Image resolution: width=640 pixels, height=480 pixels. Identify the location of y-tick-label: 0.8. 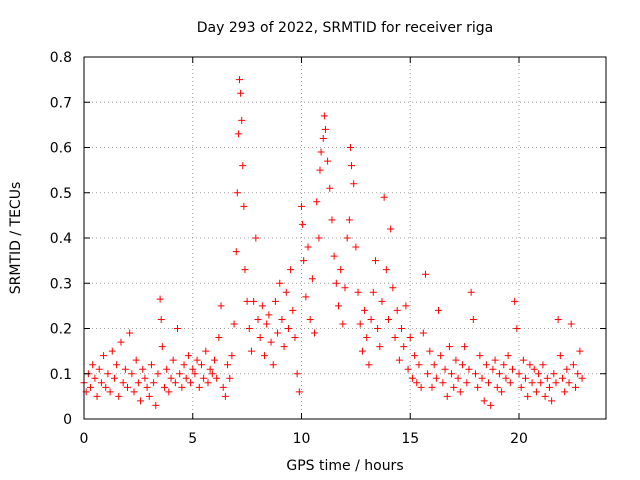
(61, 58).